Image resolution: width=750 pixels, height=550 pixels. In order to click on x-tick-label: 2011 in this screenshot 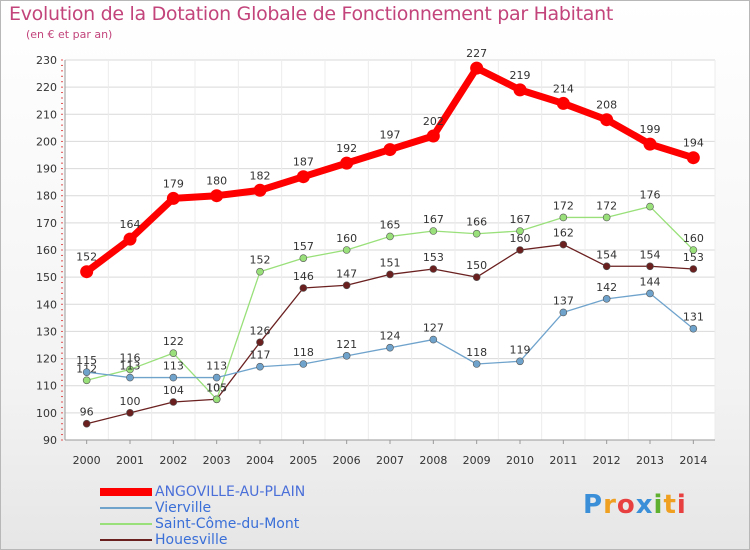, I will do `click(563, 460)`.